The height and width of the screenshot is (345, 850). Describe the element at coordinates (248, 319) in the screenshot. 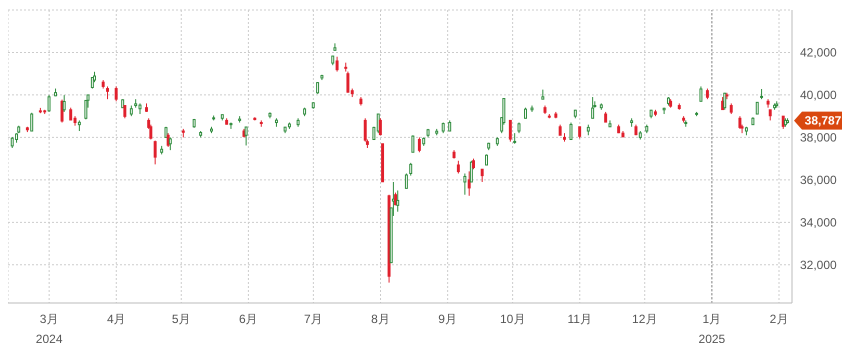

I see `x-tick-label: 6月` at that location.